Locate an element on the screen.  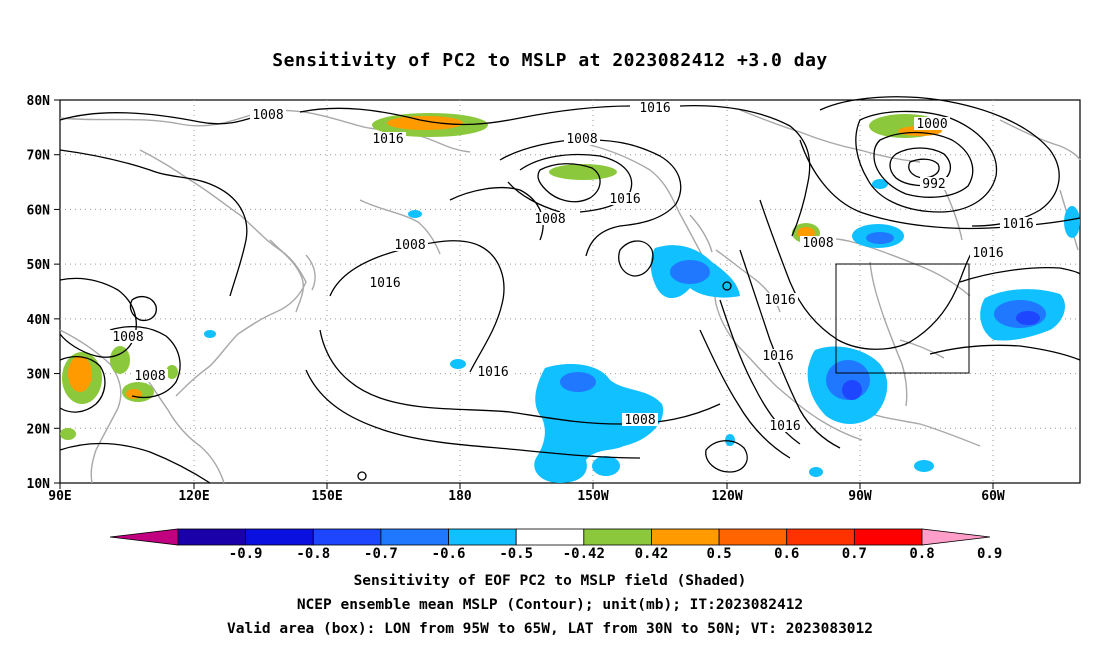
colorbar is located at coordinates (550, 537).